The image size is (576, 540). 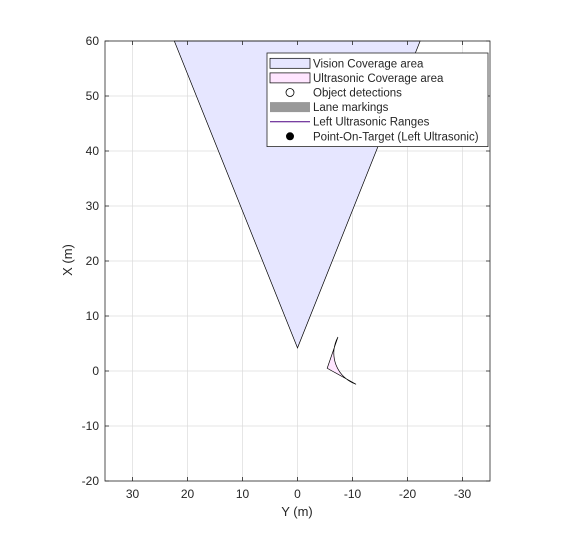 I want to click on legend-entry: Left Ultrasonic Ranges, so click(x=350, y=123).